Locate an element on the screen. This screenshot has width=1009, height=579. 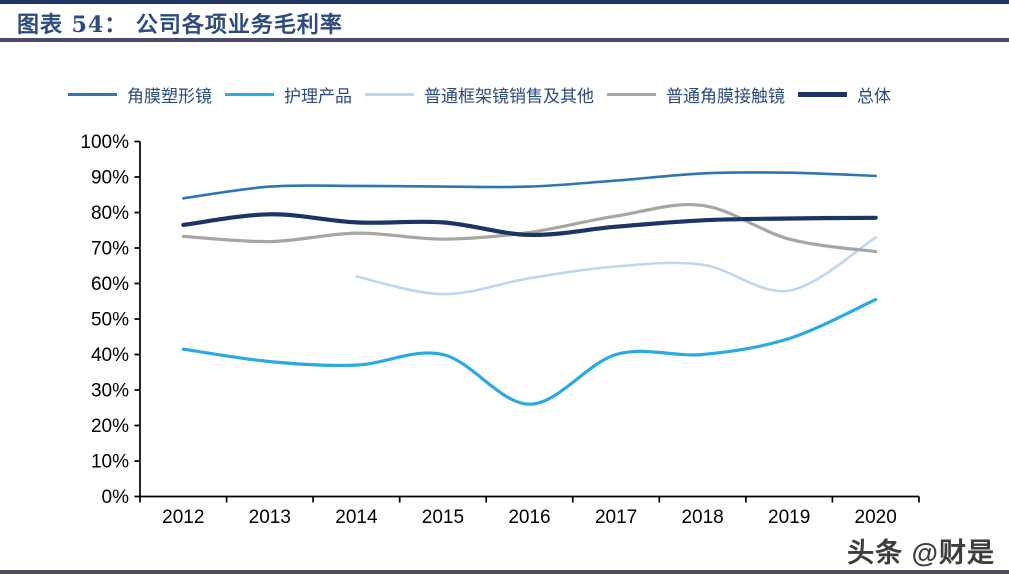
x-axis-label: 2019 is located at coordinates (789, 517).